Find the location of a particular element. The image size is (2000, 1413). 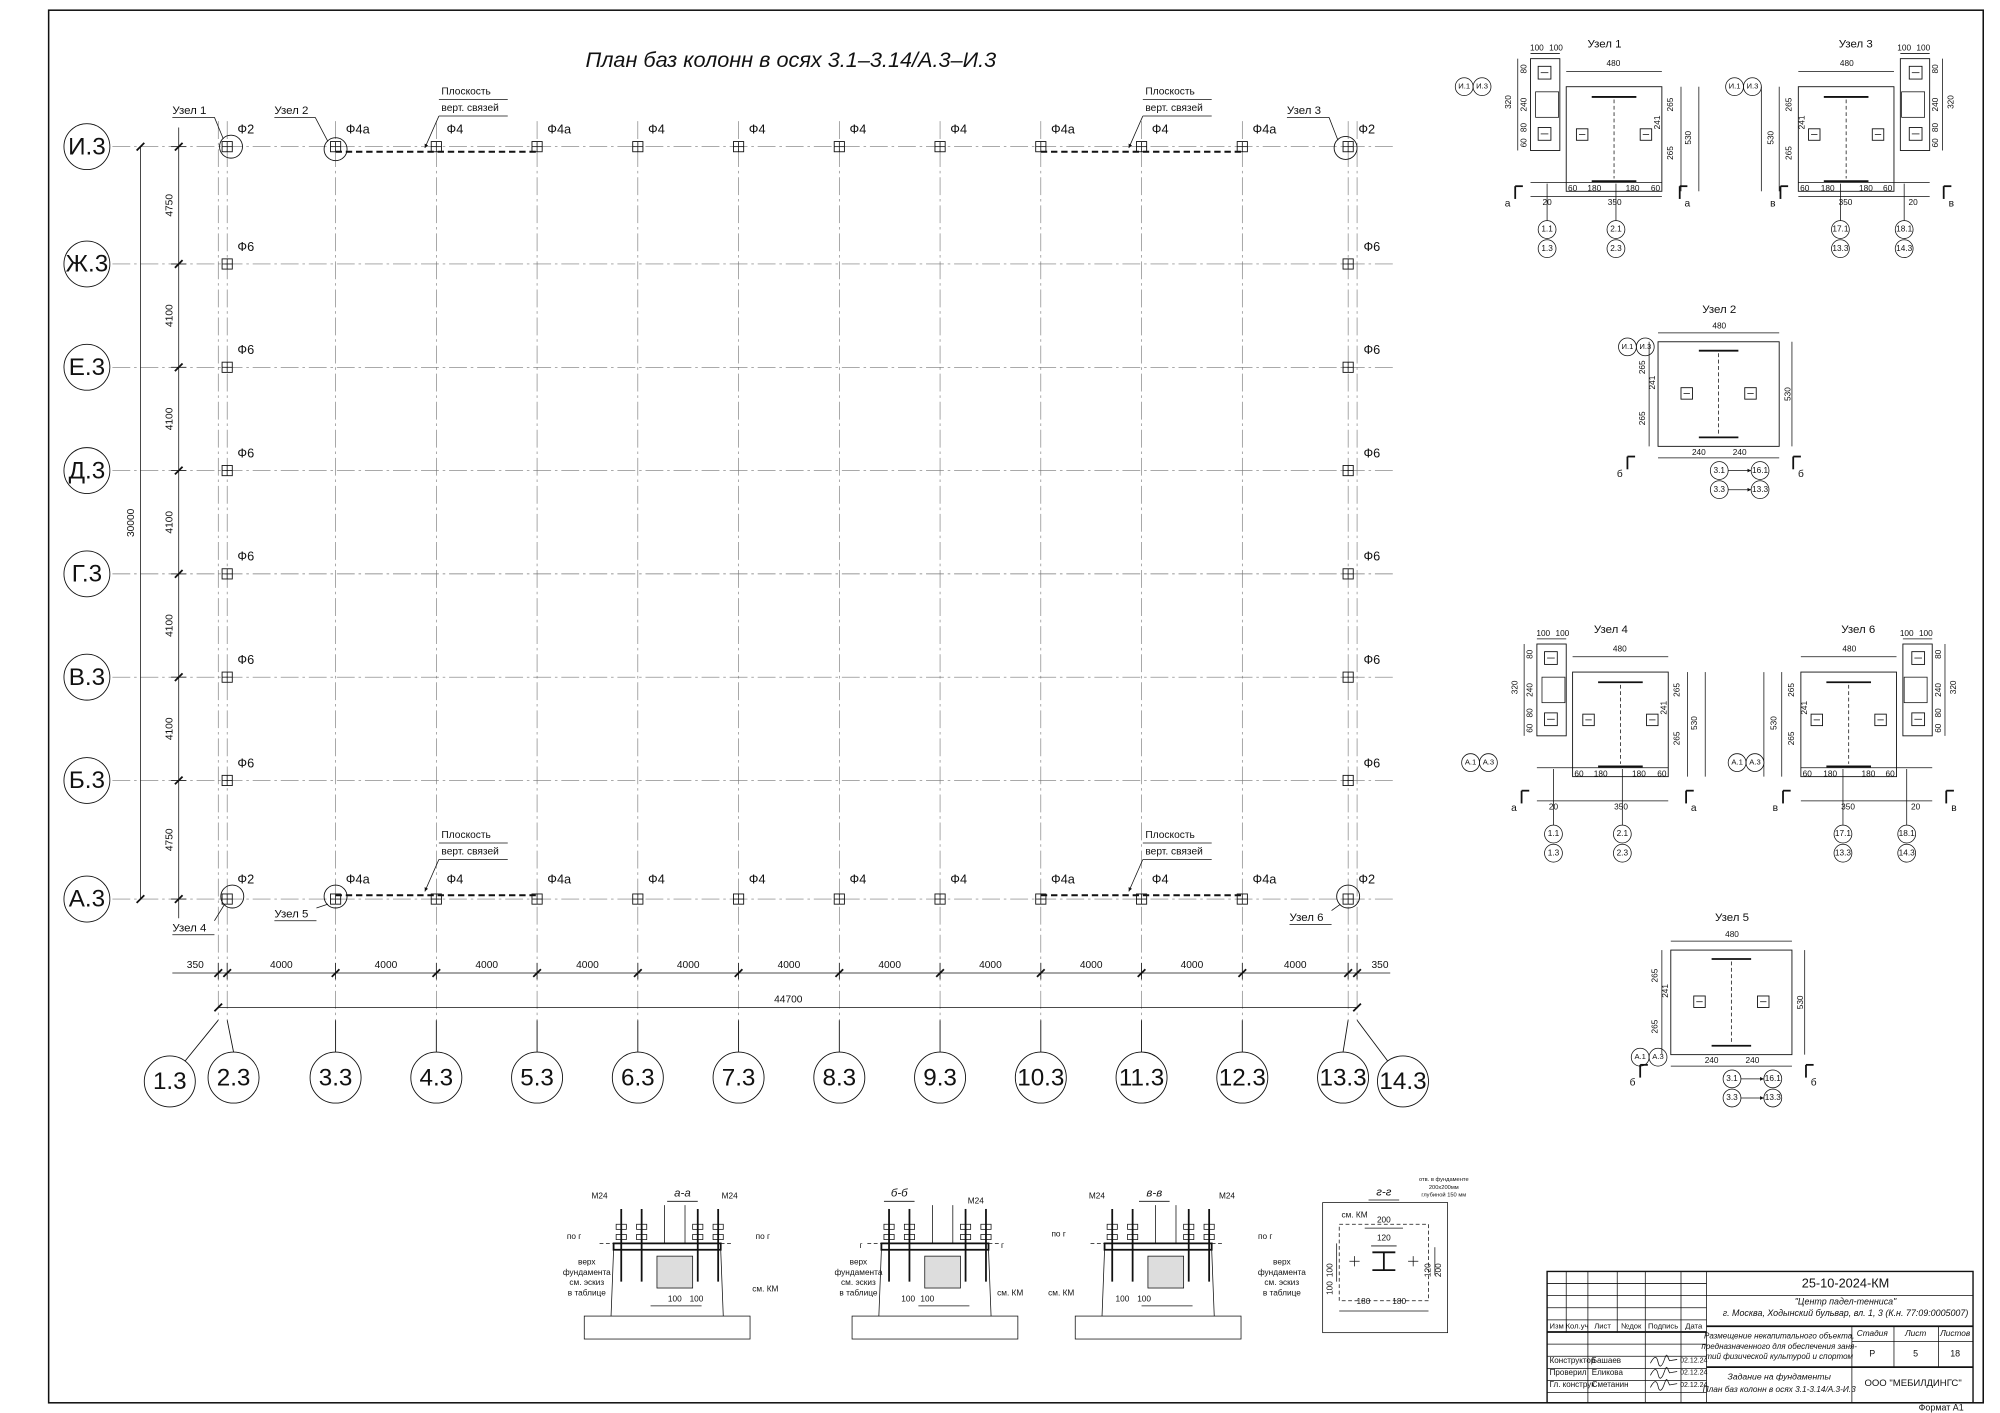

foundation-base is located at coordinates (667, 1327).